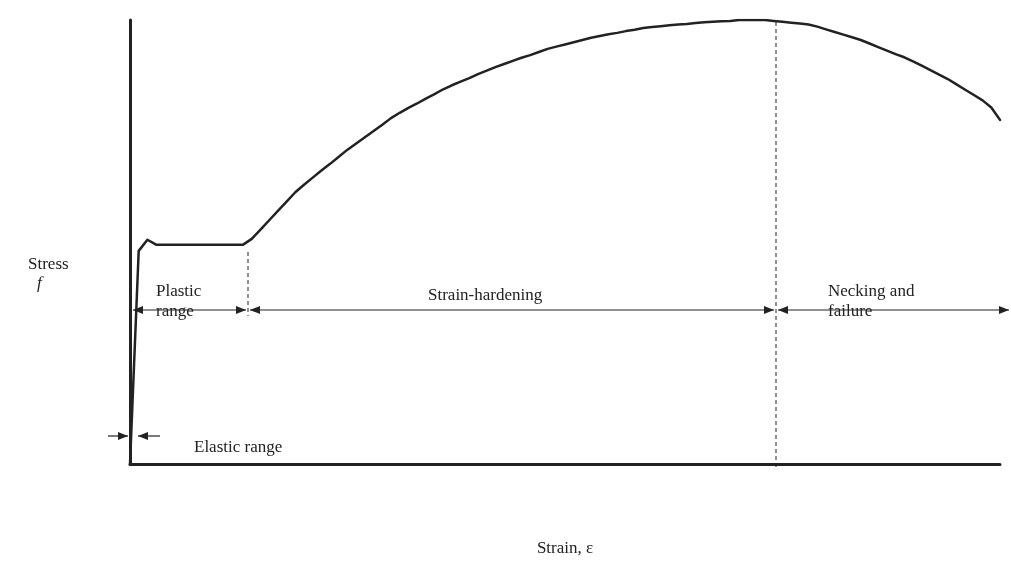 The height and width of the screenshot is (569, 1011). I want to click on y-axis-title: Stress f, so click(48, 273).